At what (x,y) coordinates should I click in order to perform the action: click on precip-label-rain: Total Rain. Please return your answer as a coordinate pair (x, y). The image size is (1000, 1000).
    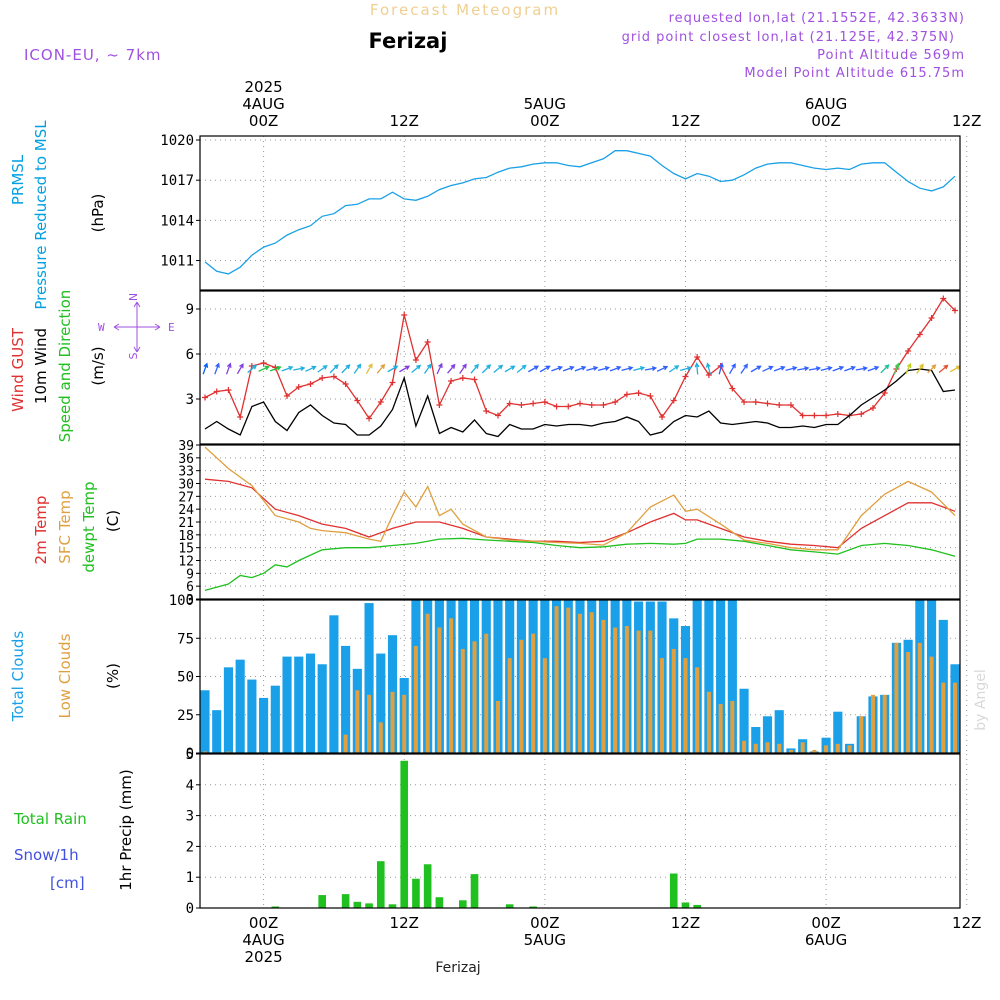
    Looking at the image, I should click on (50, 819).